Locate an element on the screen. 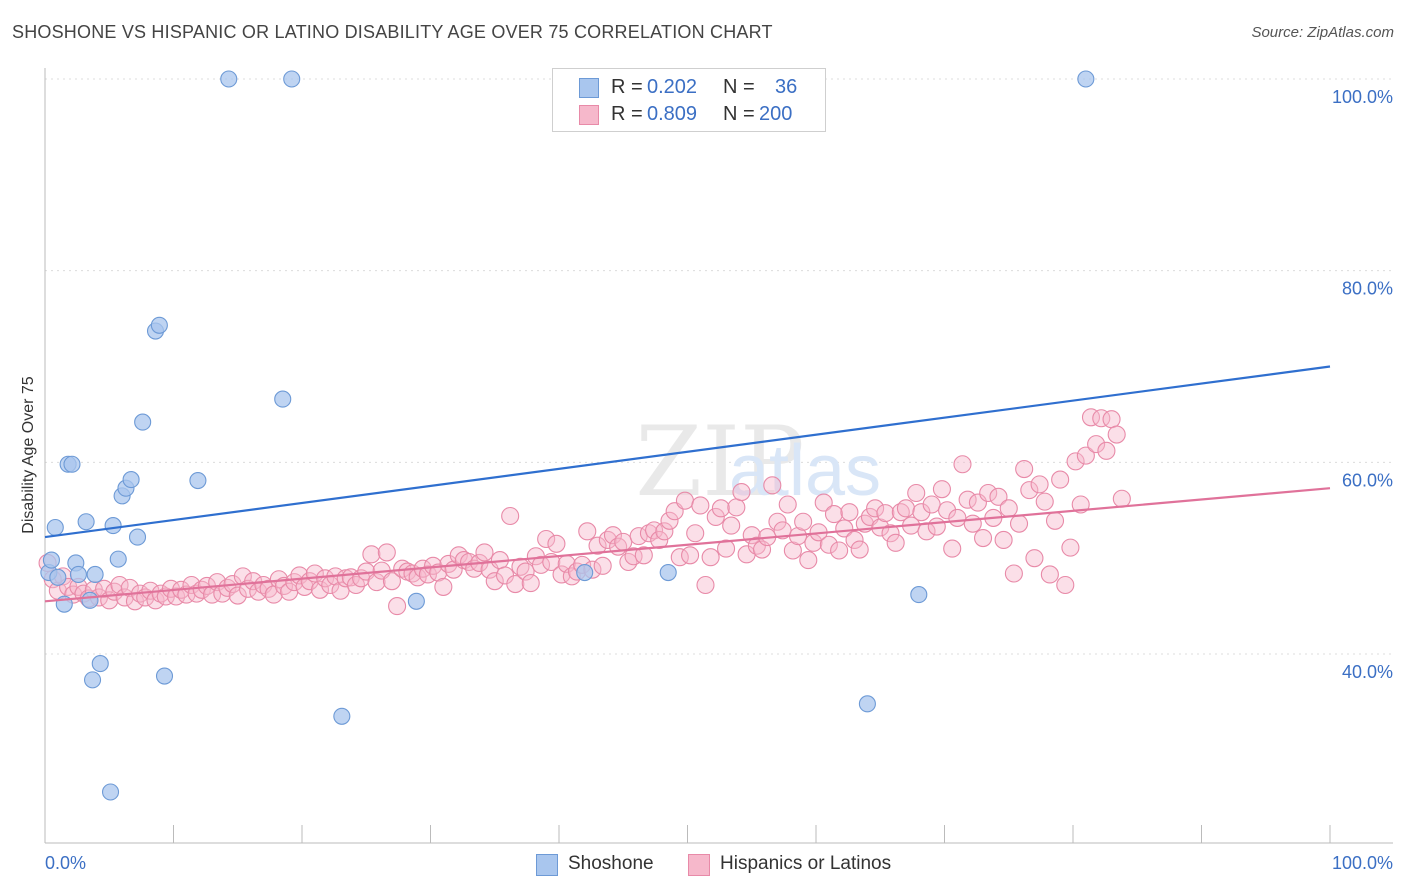  chart-source: Source: ZipAtlas.com is located at coordinates (1322, 32).